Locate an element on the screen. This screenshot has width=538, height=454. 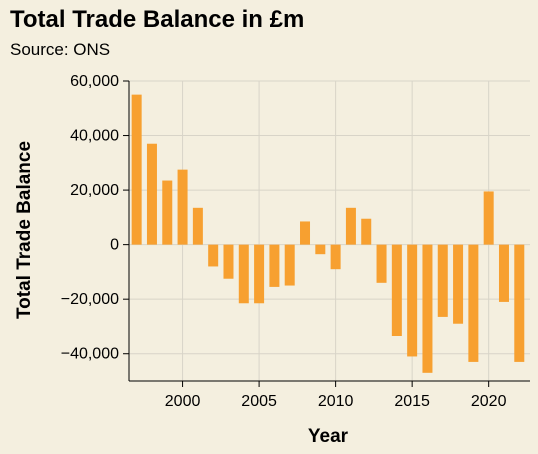
bar-2009 is located at coordinates (320, 249).